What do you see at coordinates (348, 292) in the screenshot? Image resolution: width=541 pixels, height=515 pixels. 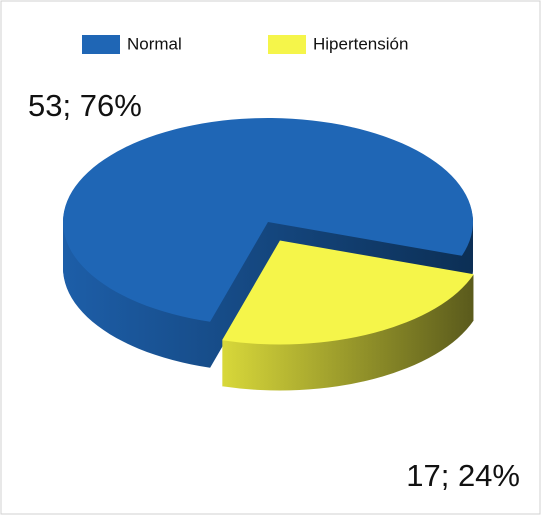 I see `slice` at bounding box center [348, 292].